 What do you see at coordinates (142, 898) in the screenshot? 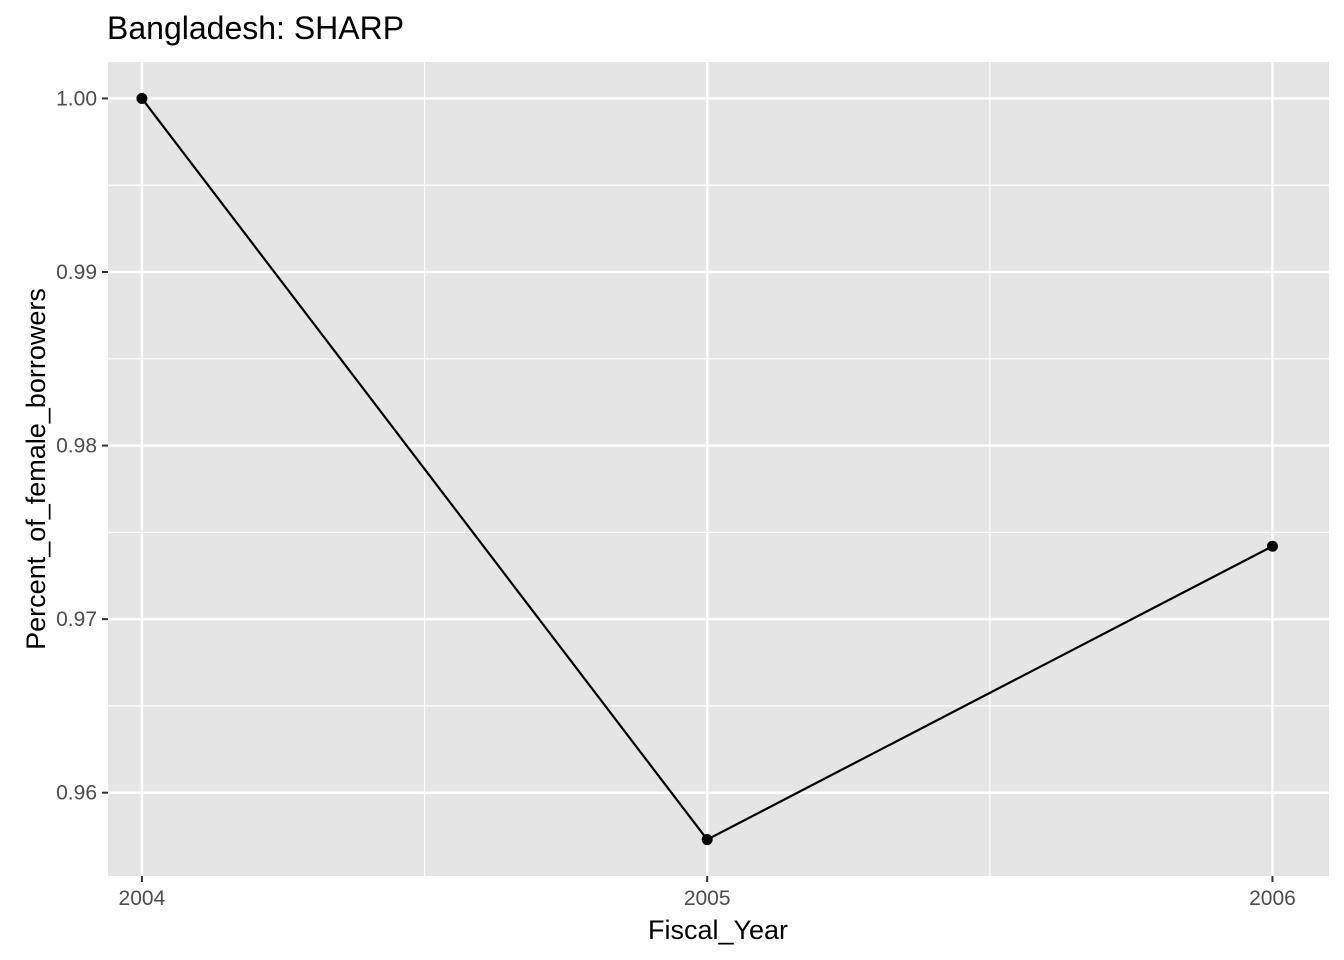
I see `x-tick-label: 2004` at bounding box center [142, 898].